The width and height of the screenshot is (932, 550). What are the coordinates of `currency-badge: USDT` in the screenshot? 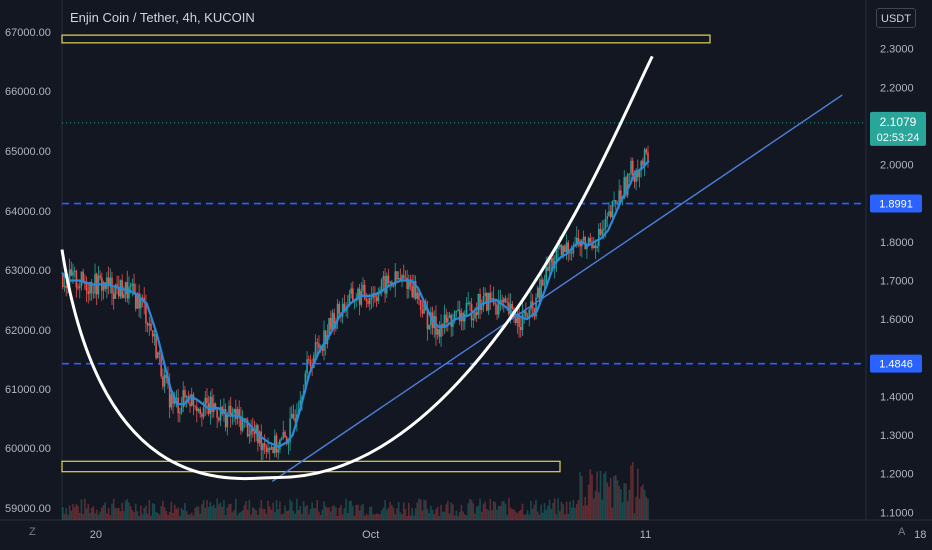 It's located at (896, 18).